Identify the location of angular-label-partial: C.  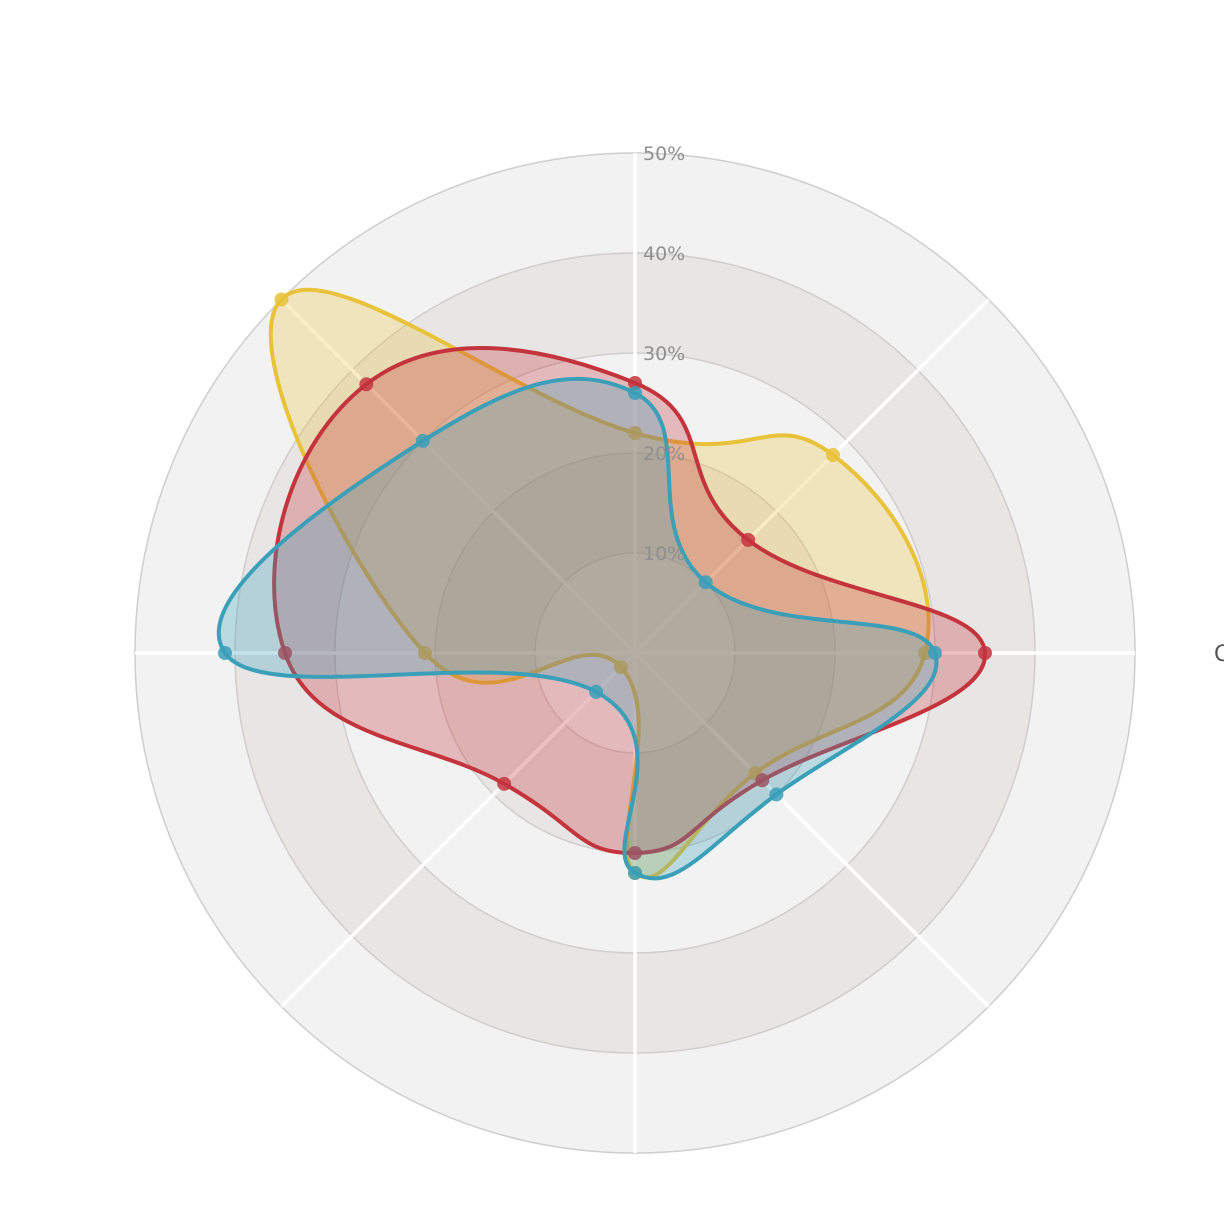
(1219, 654).